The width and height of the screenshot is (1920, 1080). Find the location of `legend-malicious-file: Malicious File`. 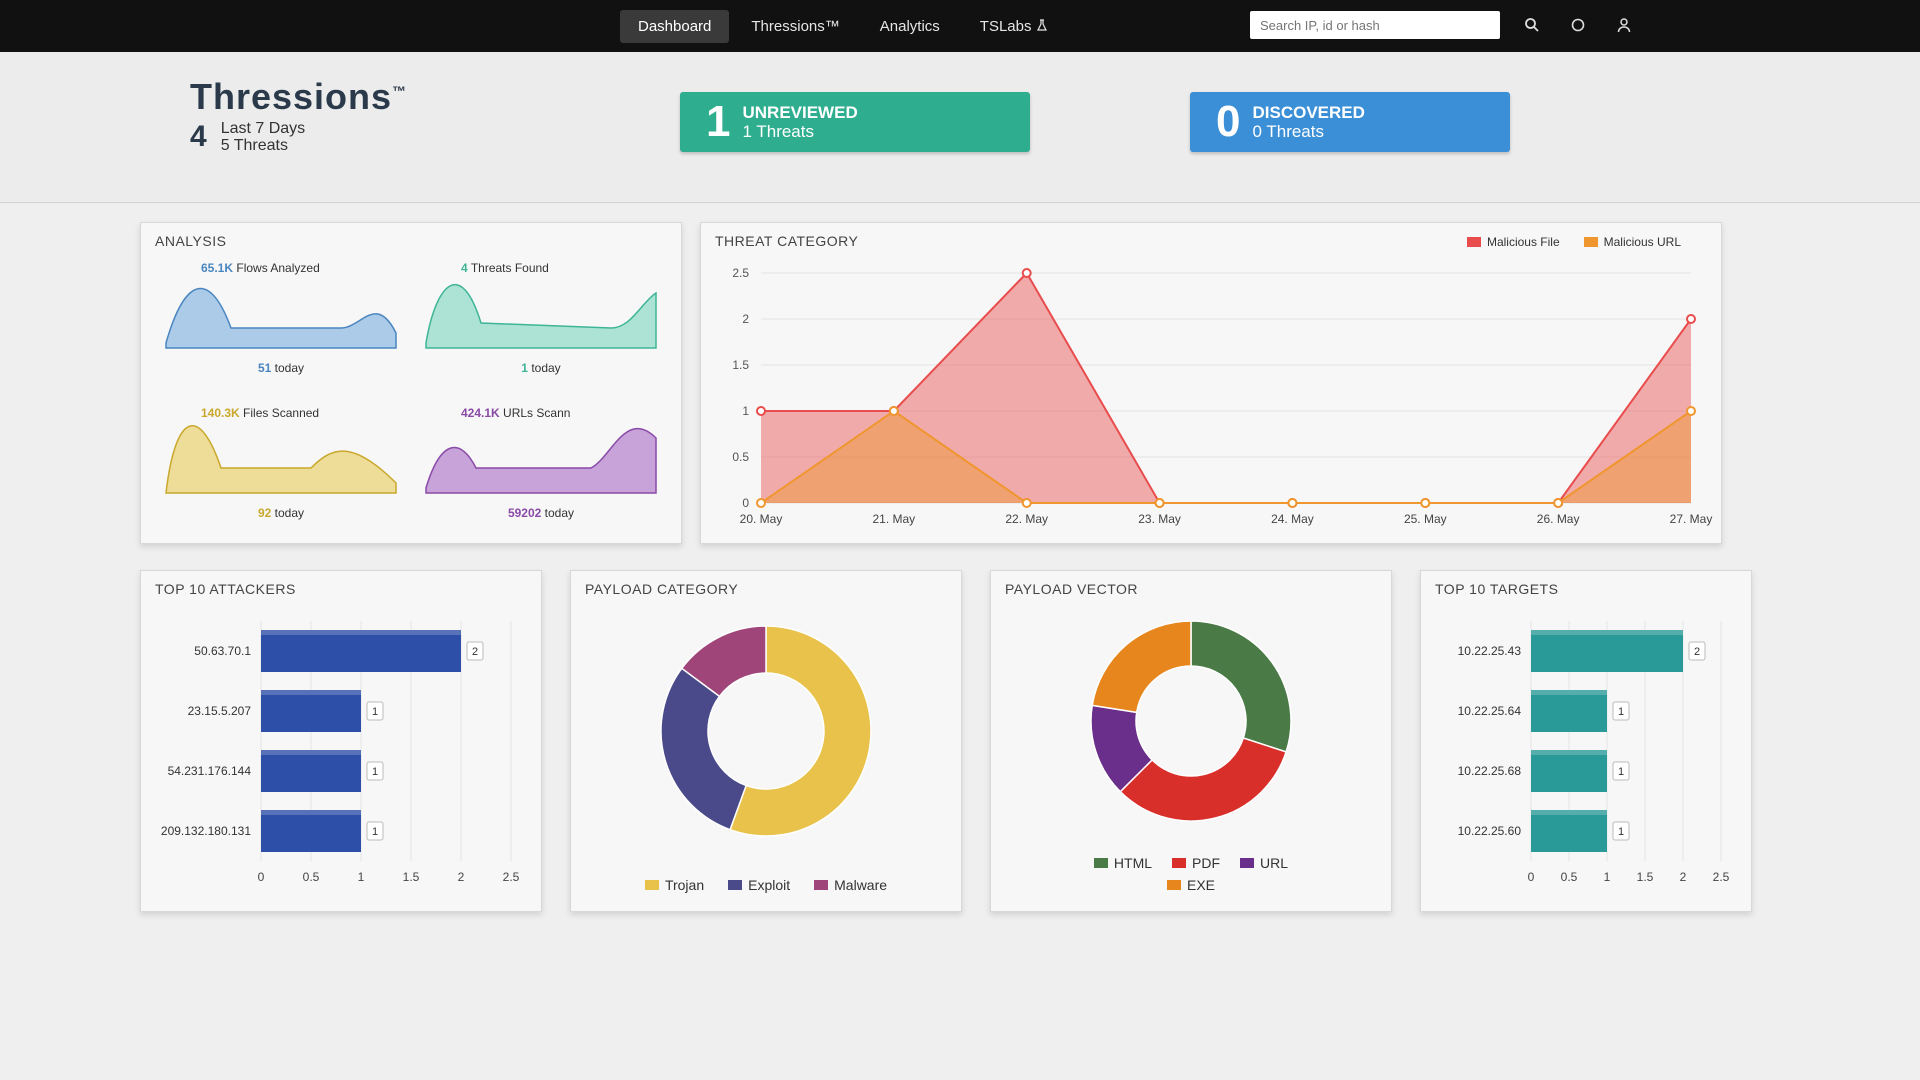

legend-malicious-file: Malicious File is located at coordinates (1513, 242).